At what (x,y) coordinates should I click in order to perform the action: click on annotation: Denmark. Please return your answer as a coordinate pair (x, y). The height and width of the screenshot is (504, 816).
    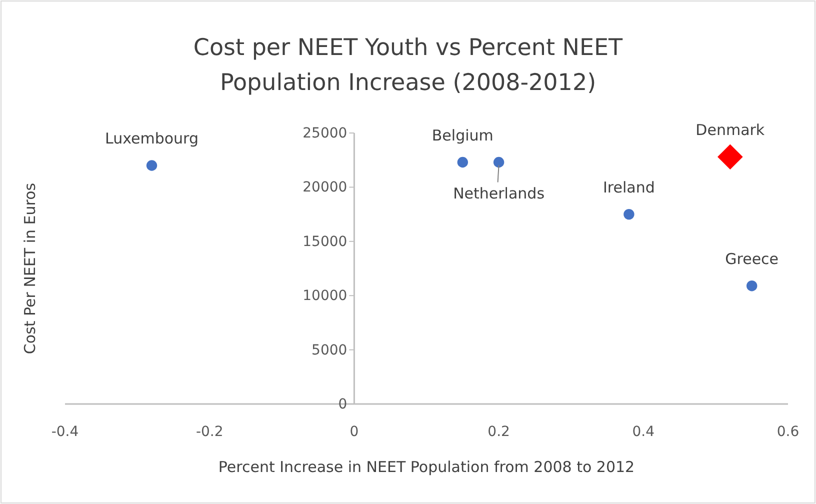
    Looking at the image, I should click on (730, 129).